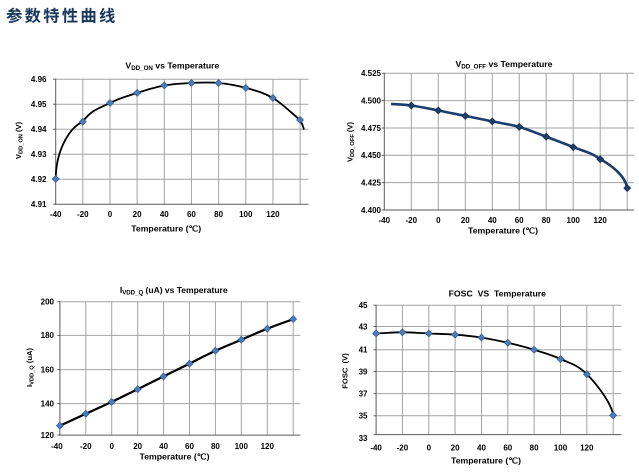 The height and width of the screenshot is (474, 639). What do you see at coordinates (172, 67) in the screenshot?
I see `svg-text: VDD_ON vs Temperature` at bounding box center [172, 67].